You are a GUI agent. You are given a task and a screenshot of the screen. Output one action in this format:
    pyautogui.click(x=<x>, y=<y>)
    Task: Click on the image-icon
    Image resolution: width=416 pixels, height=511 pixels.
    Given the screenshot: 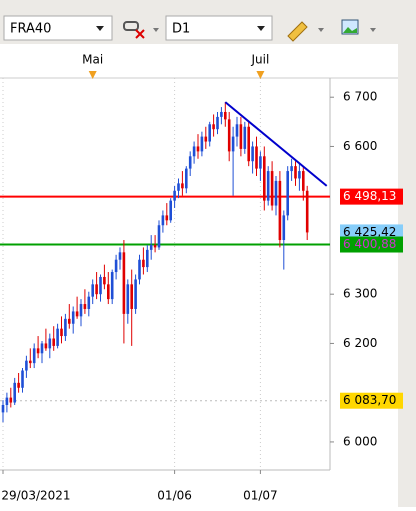 What is the action you would take?
    pyautogui.click(x=350, y=27)
    